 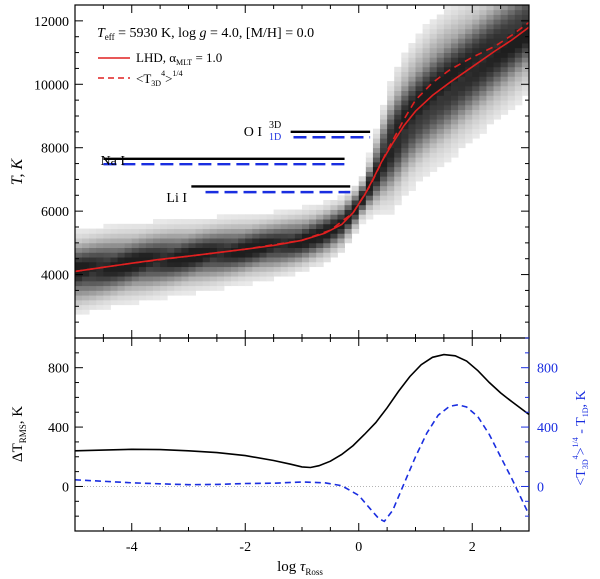 What do you see at coordinates (581, 477) in the screenshot?
I see `right-ylabel-a: <T` at bounding box center [581, 477].